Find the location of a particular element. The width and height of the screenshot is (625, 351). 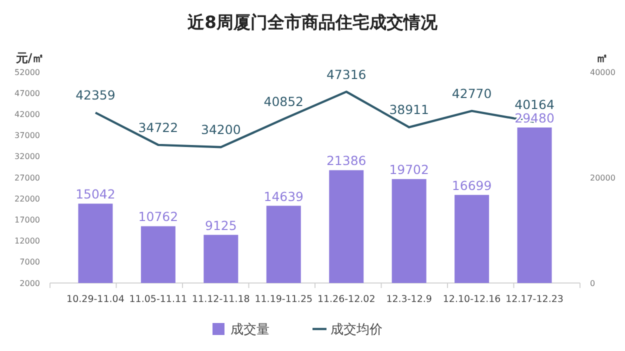

y2-axis-title: ㎡ is located at coordinates (602, 58).